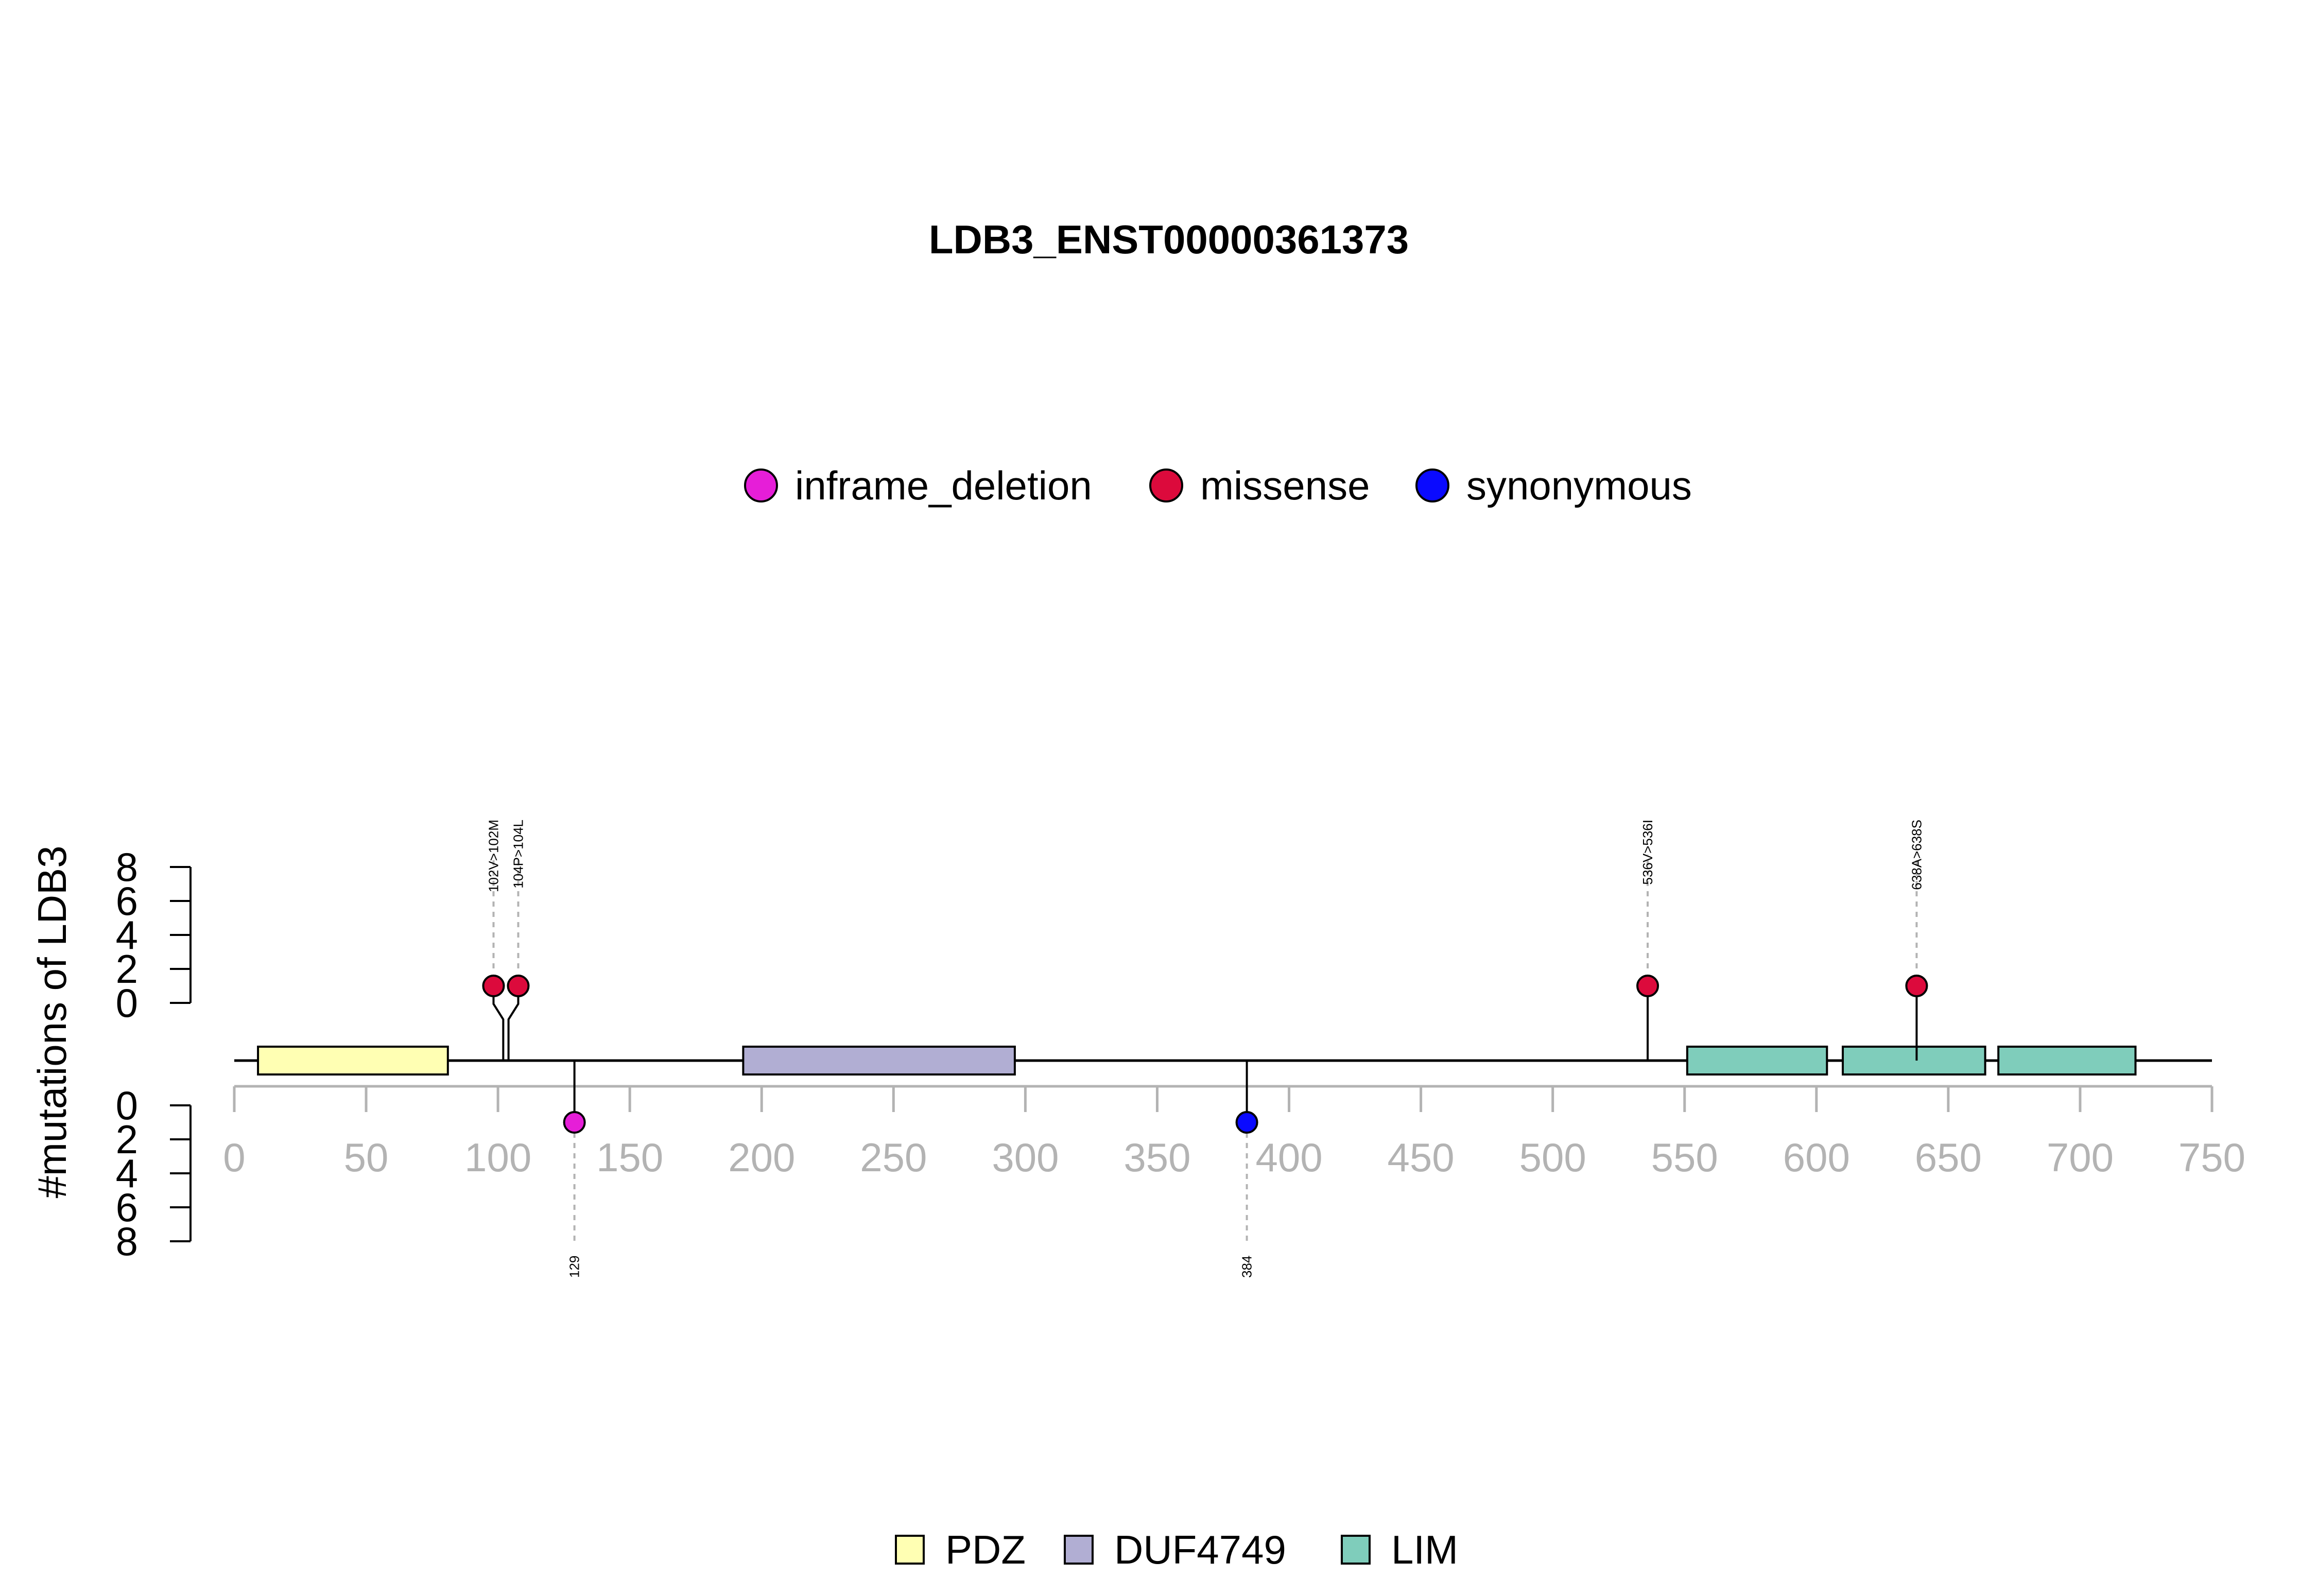 This screenshot has width=2317, height=1596. What do you see at coordinates (761, 486) in the screenshot?
I see `legend-dot-inframe_deletion` at bounding box center [761, 486].